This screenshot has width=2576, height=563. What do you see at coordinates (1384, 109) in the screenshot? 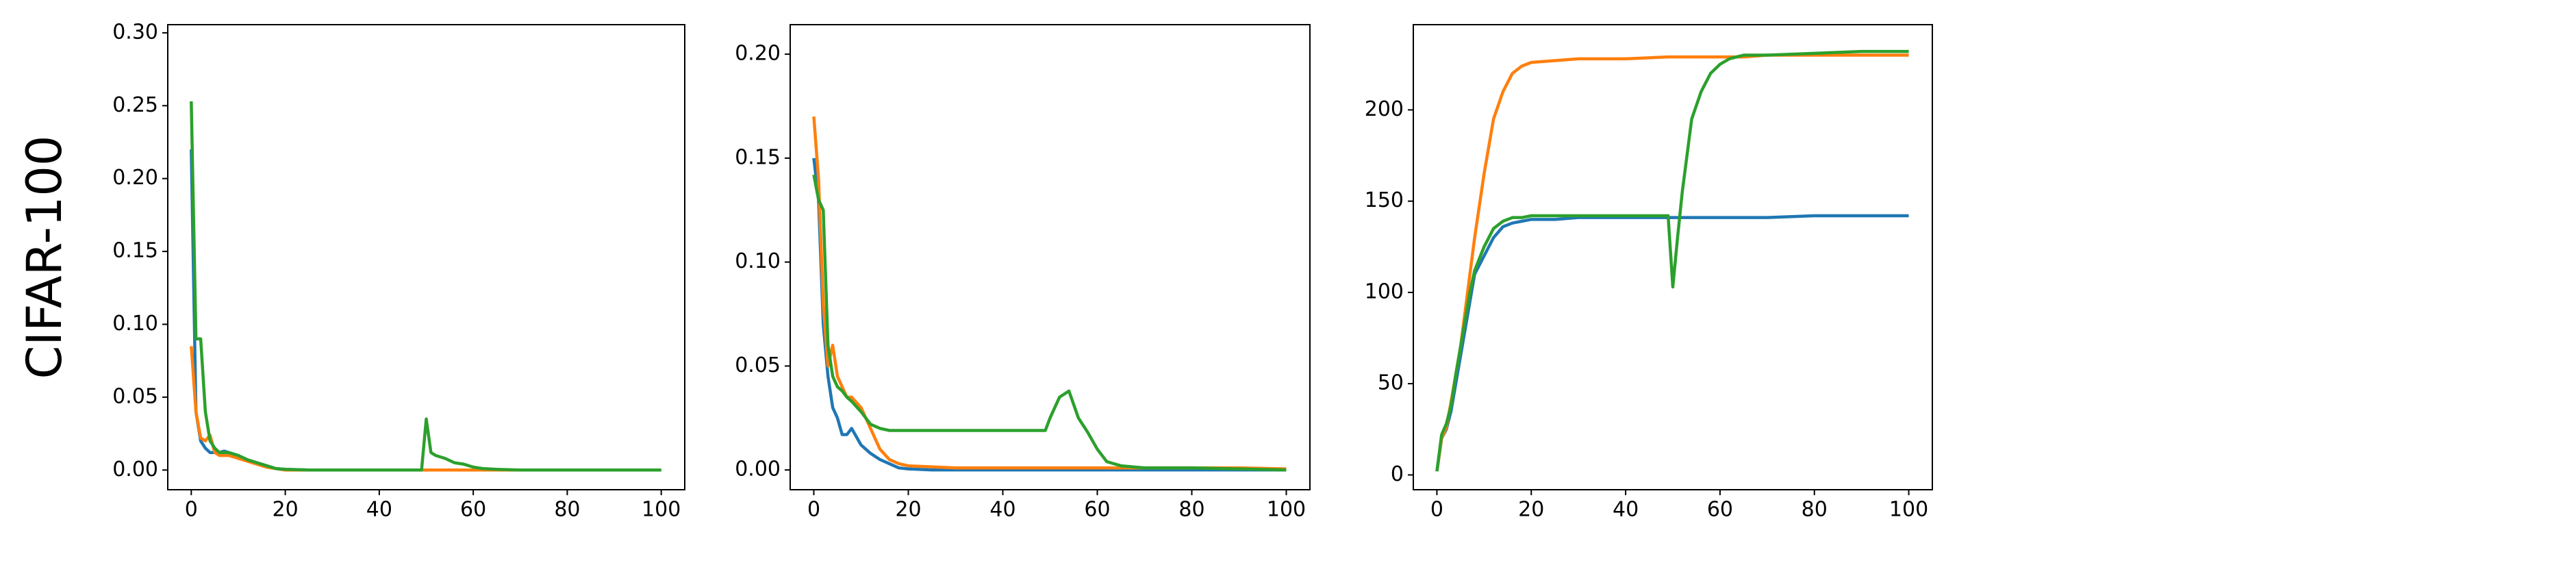
I see `y-tick-label: 200` at bounding box center [1384, 109].